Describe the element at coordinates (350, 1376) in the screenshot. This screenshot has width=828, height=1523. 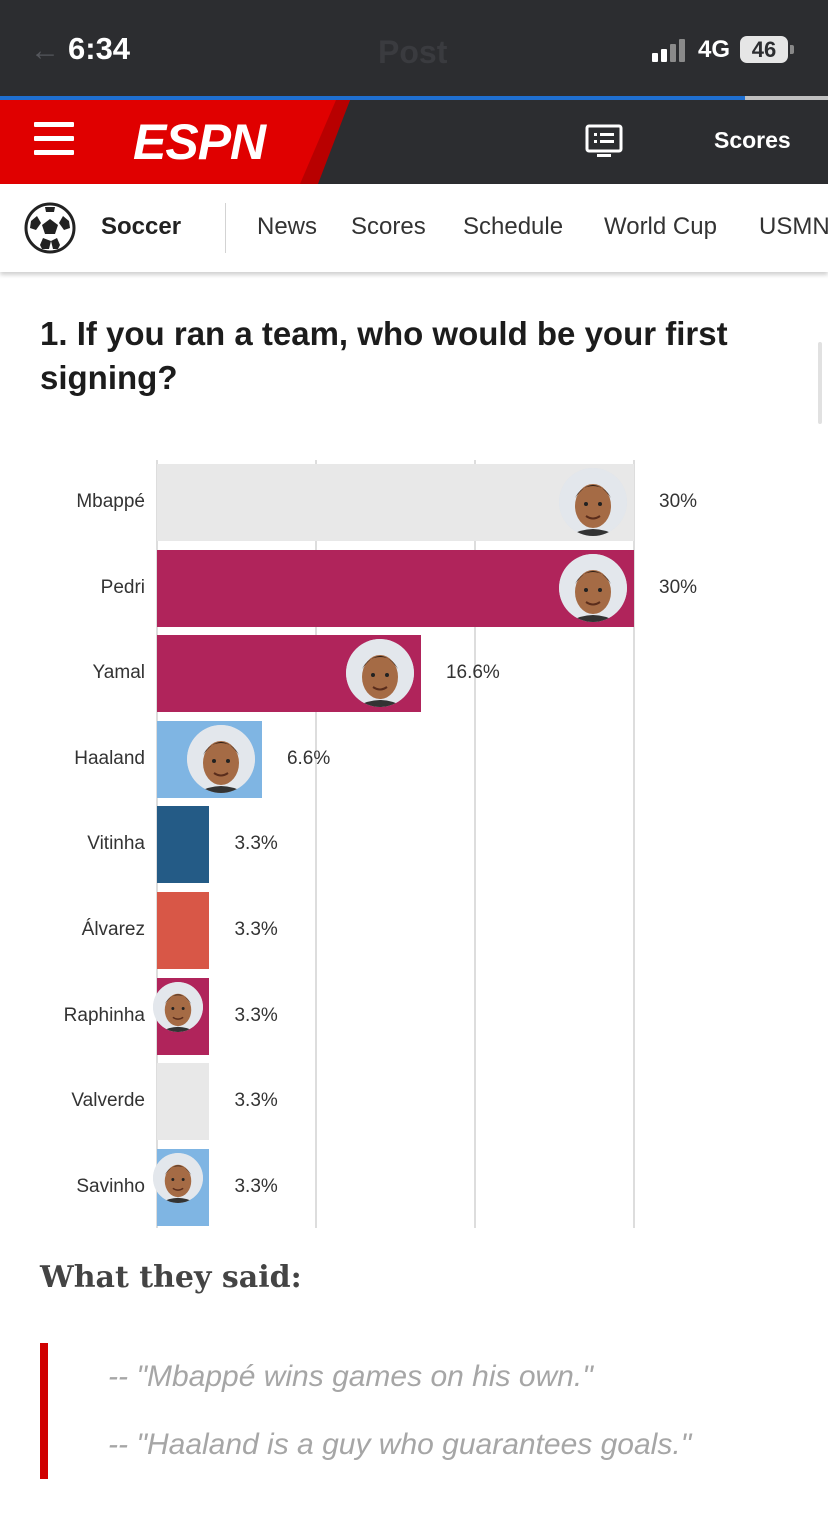
I see `quote-1: -- "Mbappé wins games on his own."` at that location.